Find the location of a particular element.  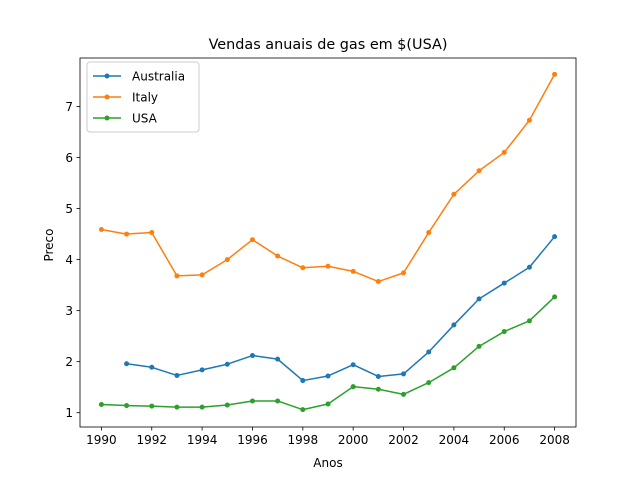

y-tick-label: 4 is located at coordinates (69, 260).